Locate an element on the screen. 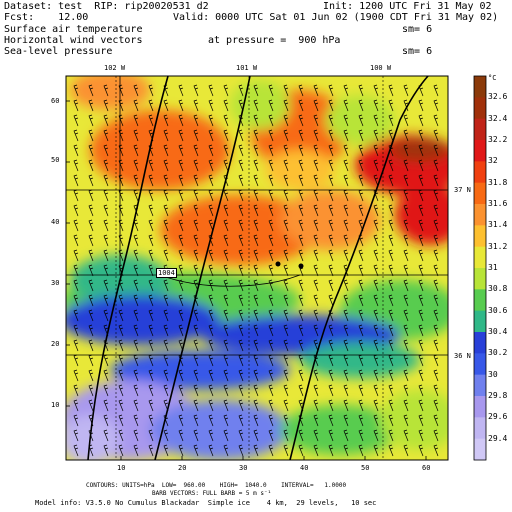  colorbar-label: 31.4 is located at coordinates (498, 225).